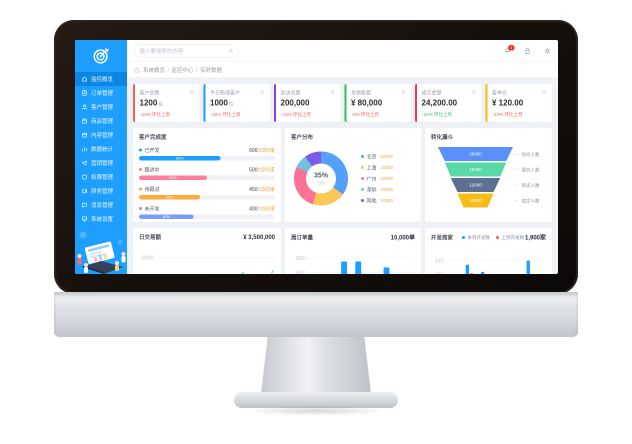 The height and width of the screenshot is (444, 632). I want to click on panel-title: 开发商家, so click(442, 237).